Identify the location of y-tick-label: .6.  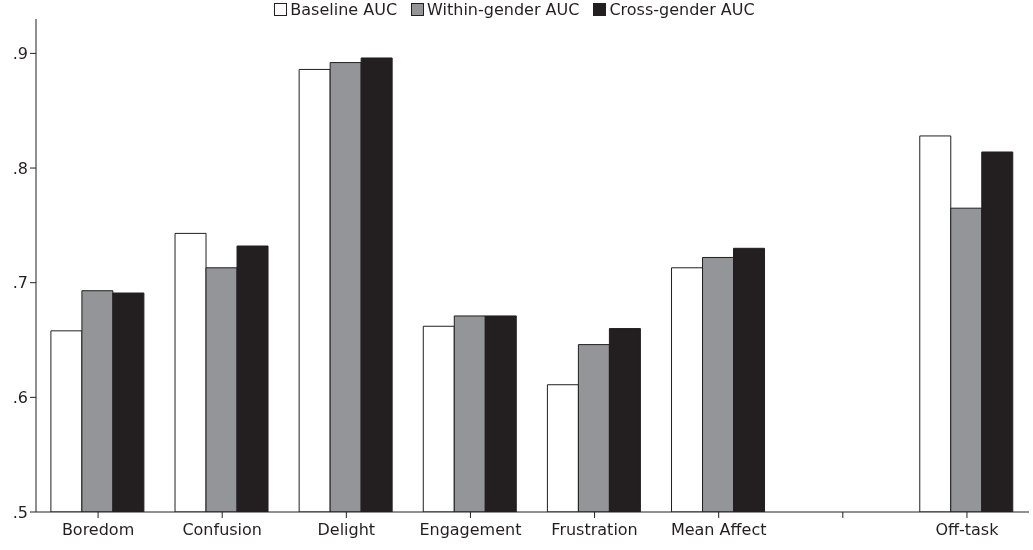
(20, 398).